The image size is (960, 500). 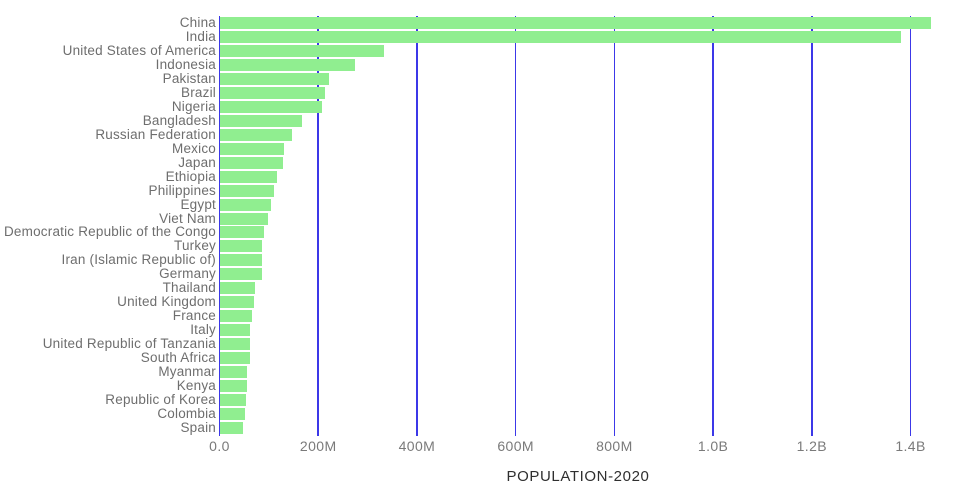 What do you see at coordinates (179, 120) in the screenshot?
I see `y-label: Bangladesh` at bounding box center [179, 120].